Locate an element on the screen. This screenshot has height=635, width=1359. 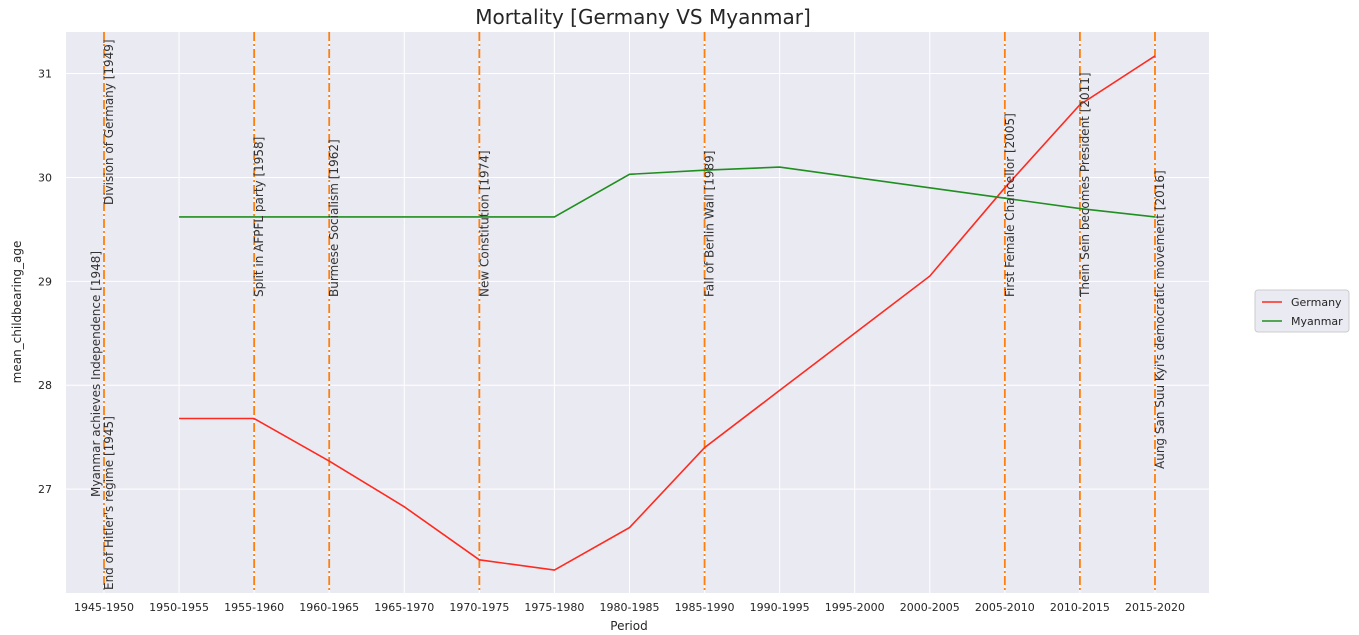
legend-label: Myanmar is located at coordinates (1317, 321).